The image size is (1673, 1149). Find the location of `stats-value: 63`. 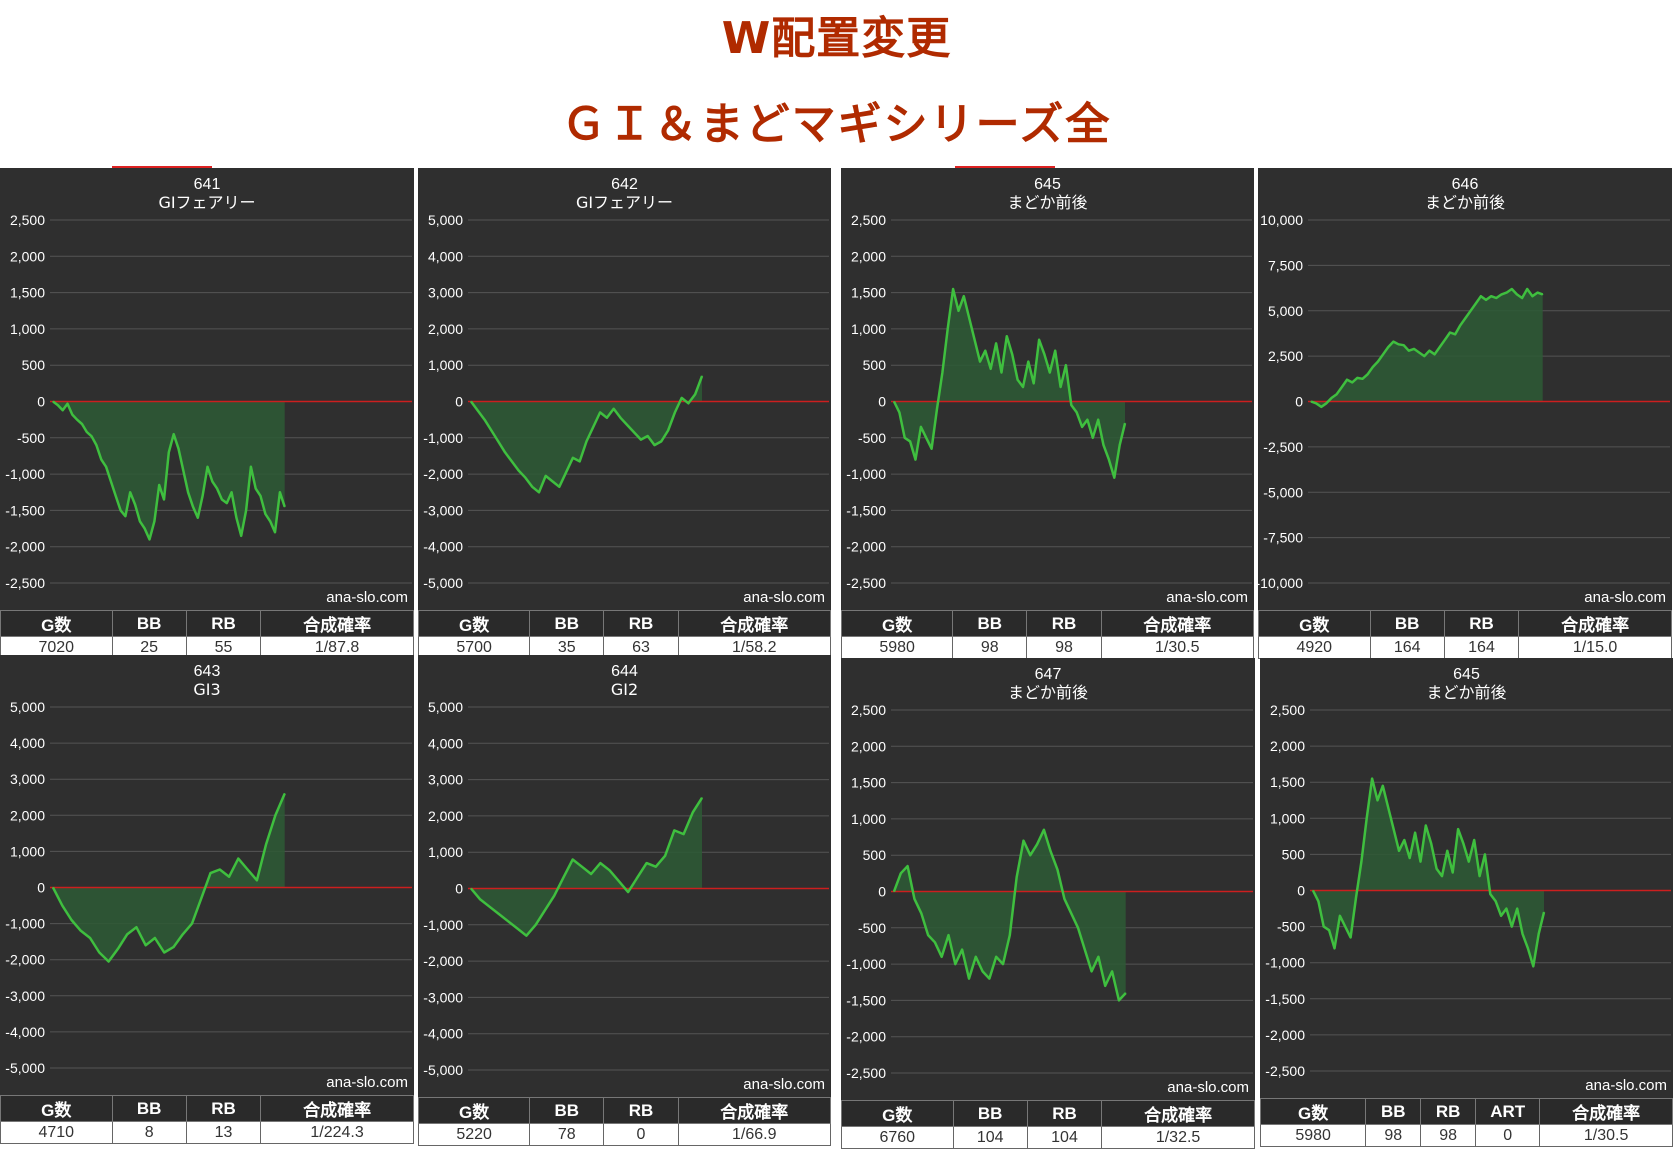

stats-value: 63 is located at coordinates (641, 647).